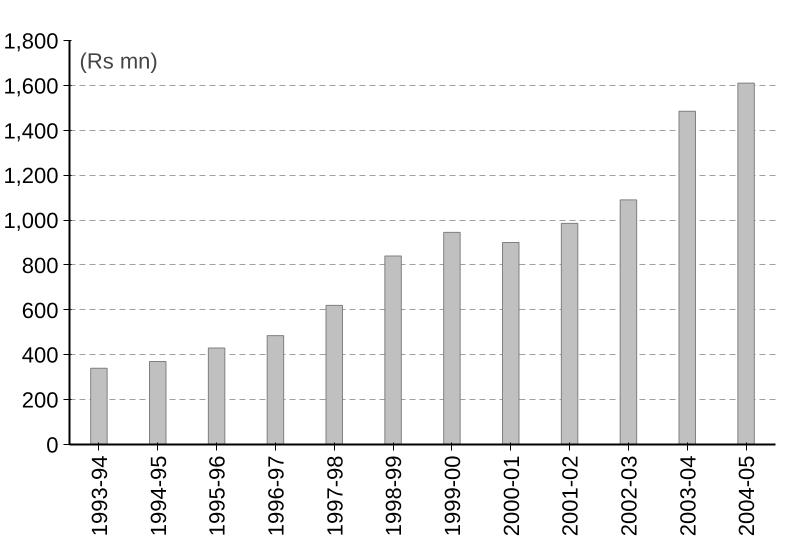  What do you see at coordinates (511, 495) in the screenshot?
I see `x-tick-label: 2000-01` at bounding box center [511, 495].